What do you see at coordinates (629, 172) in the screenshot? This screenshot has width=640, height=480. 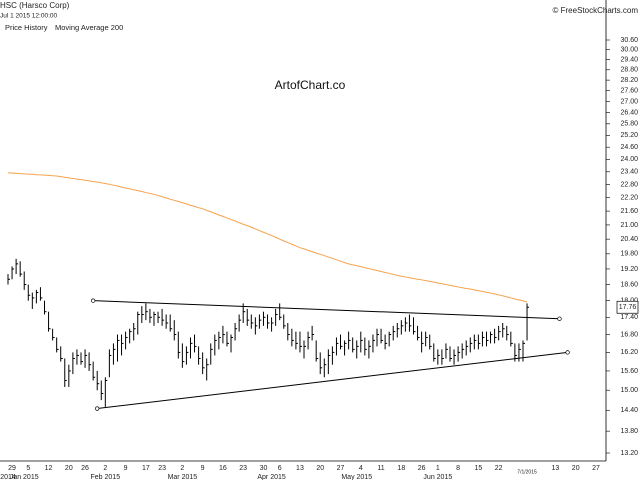 I see `y-tick-label: 23.40` at bounding box center [629, 172].